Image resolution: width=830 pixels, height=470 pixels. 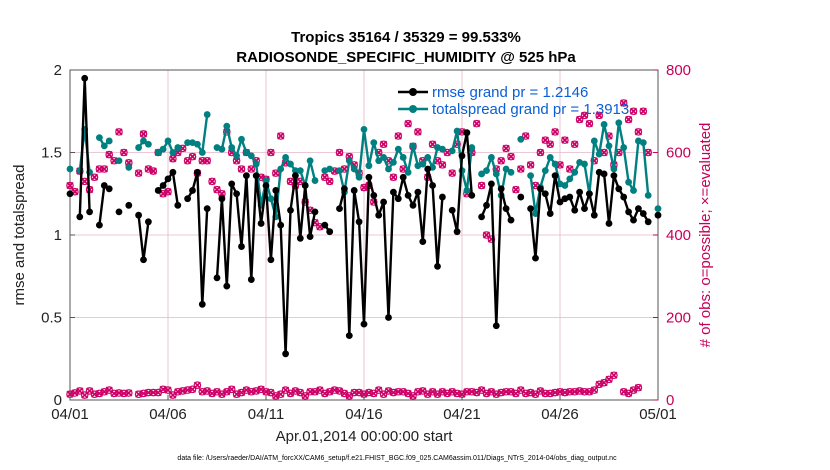 What do you see at coordinates (510, 92) in the screenshot?
I see `legend-label-rmse: rmse grand pr = 1.2146` at bounding box center [510, 92].